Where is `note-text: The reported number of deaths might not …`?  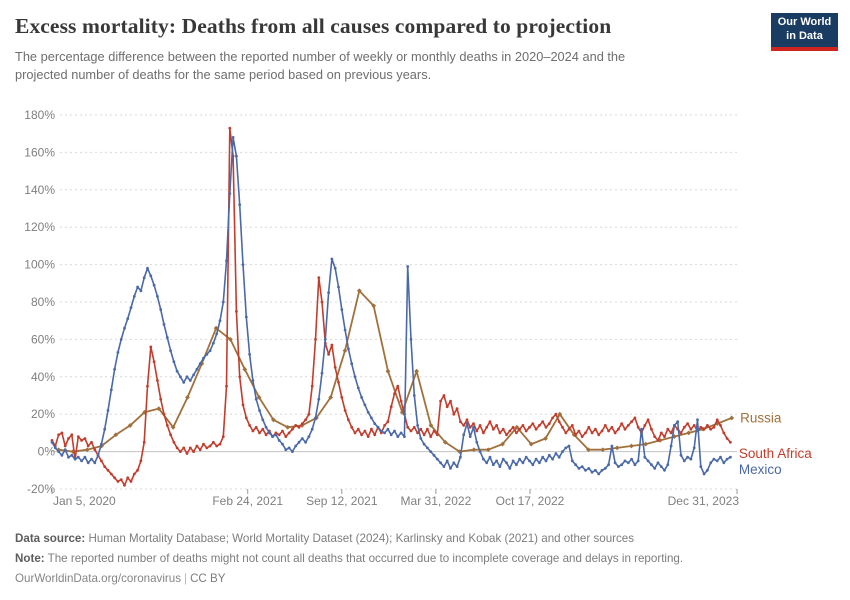 note-text: The reported number of deaths might not … is located at coordinates (364, 558).